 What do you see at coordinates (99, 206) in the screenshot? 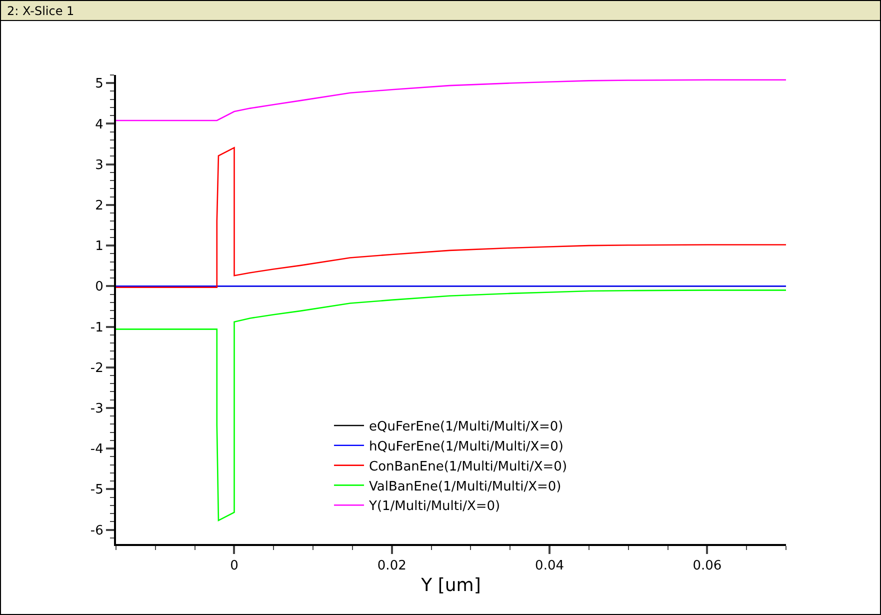
I see `y-tick-label: 2` at bounding box center [99, 206].